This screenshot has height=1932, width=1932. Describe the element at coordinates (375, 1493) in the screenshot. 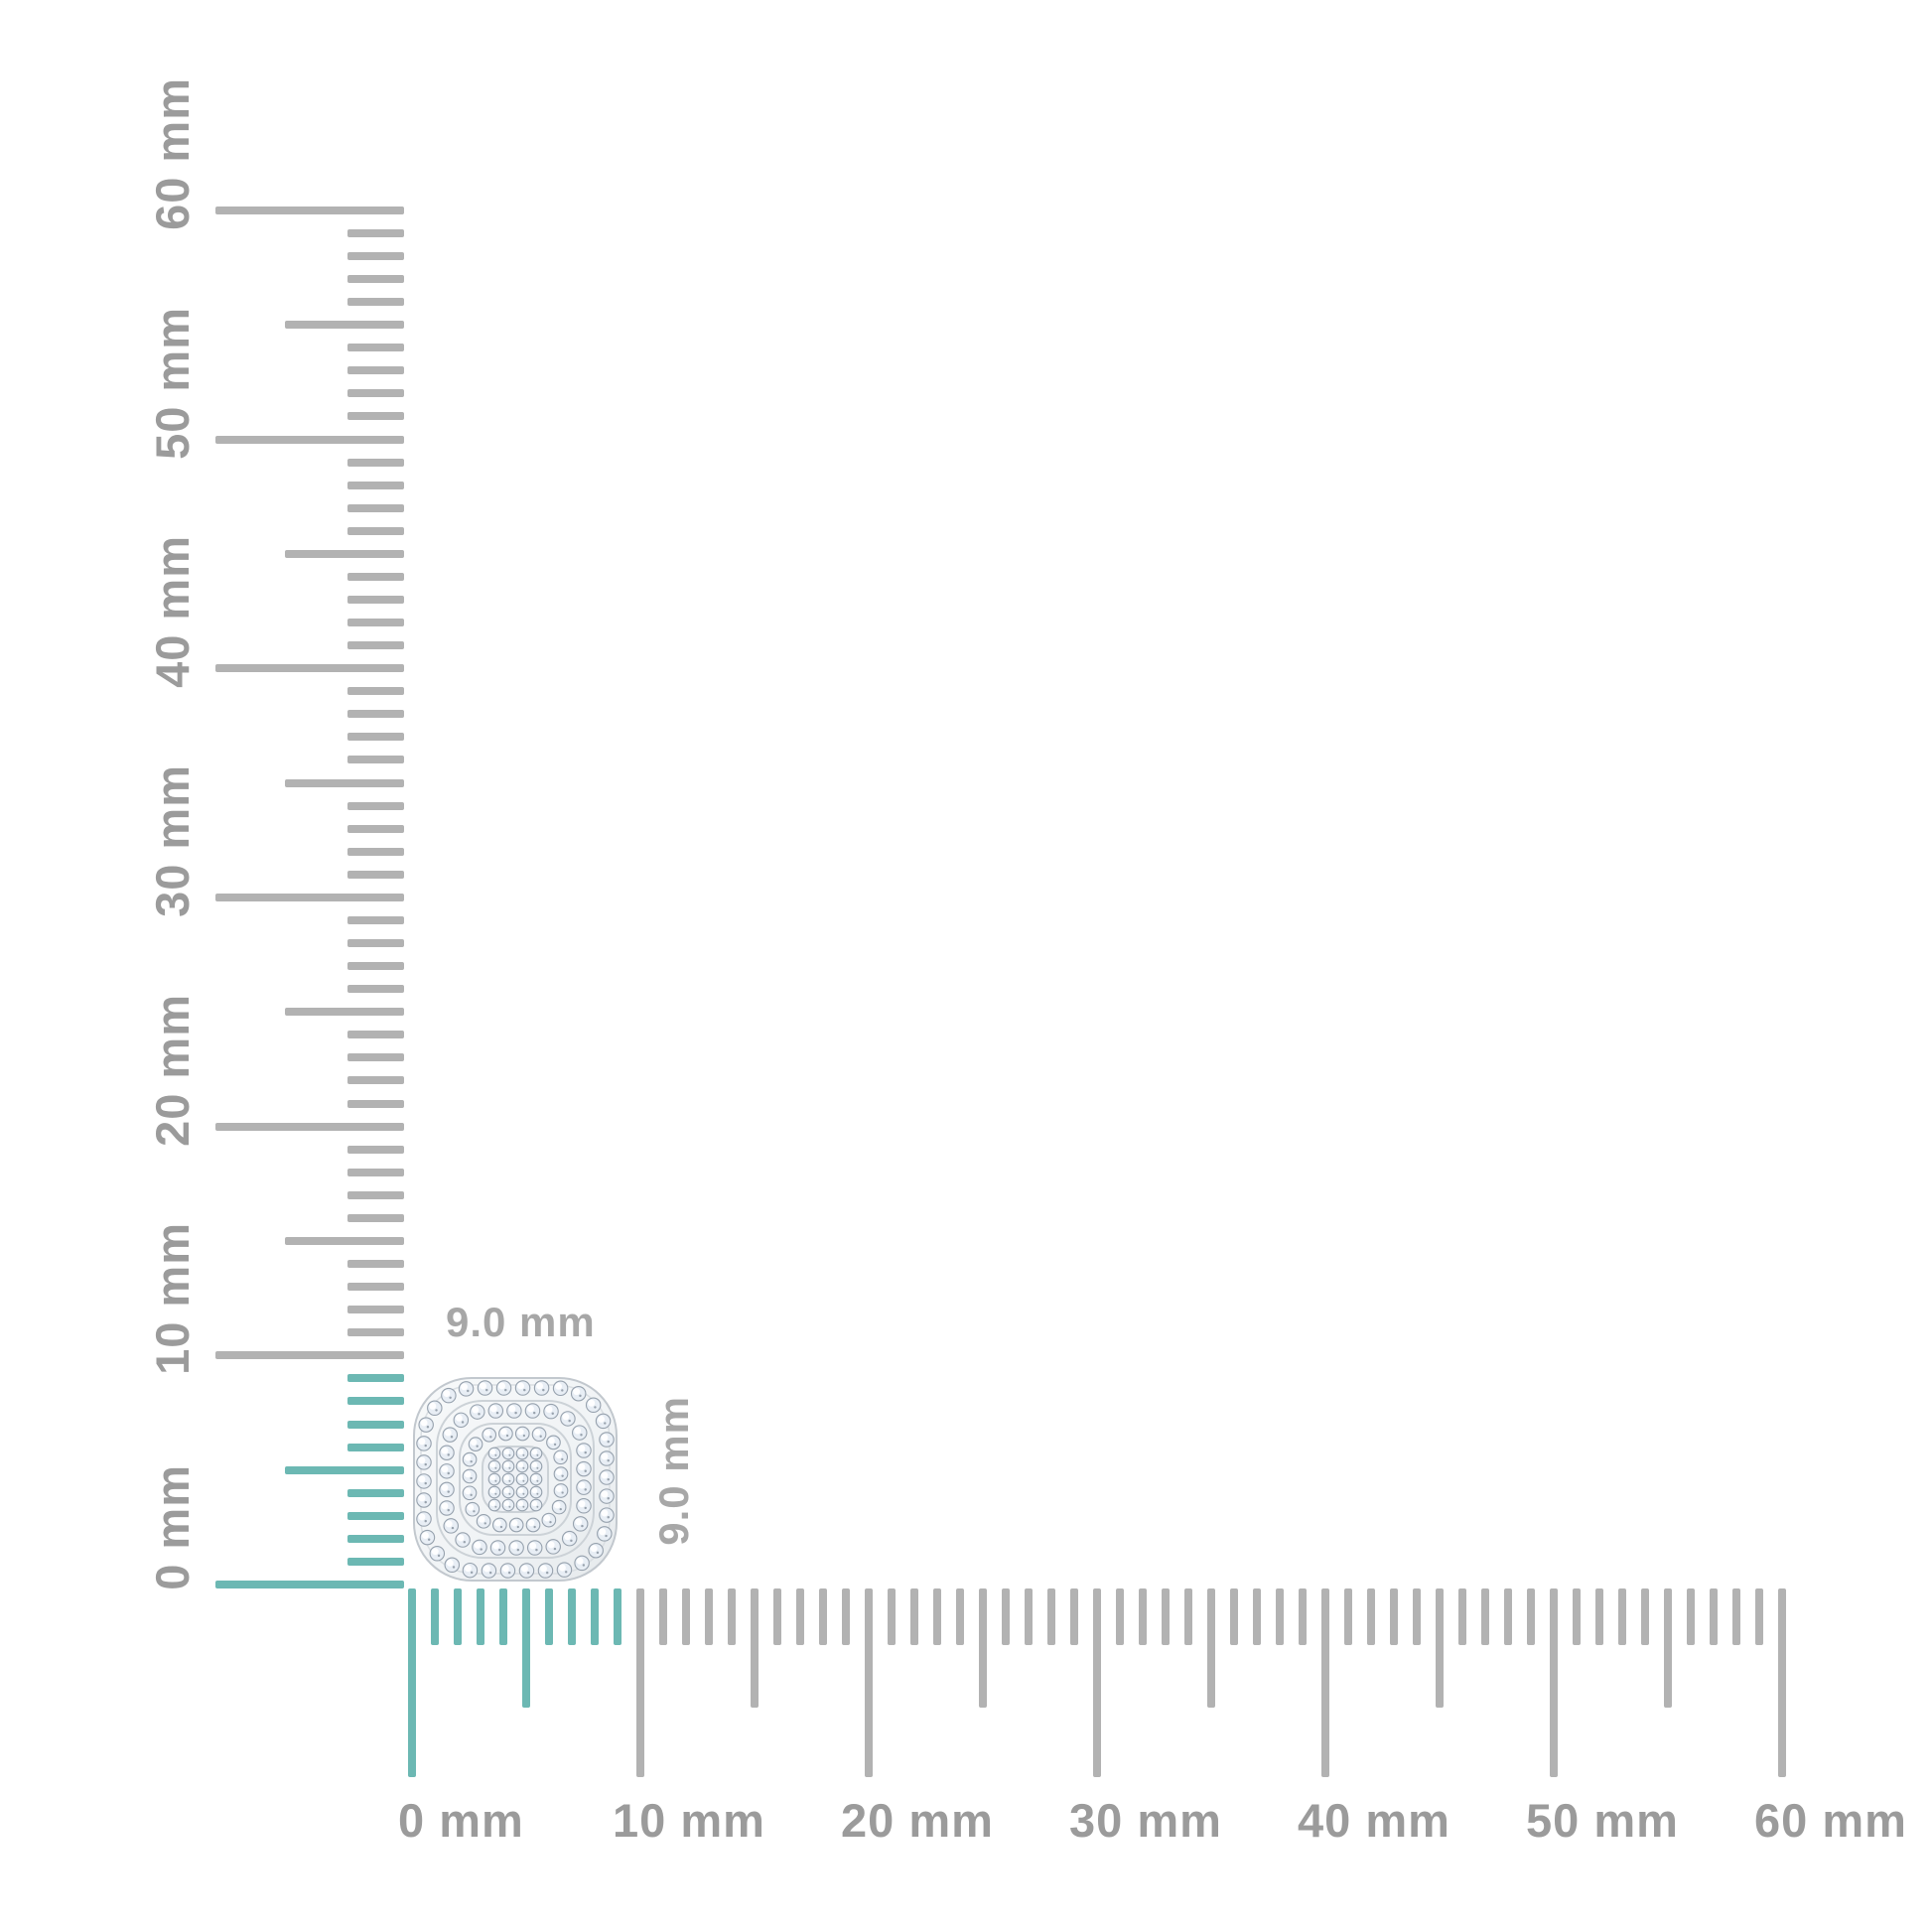

I see `vertical-ruler-tick-4mm` at that location.